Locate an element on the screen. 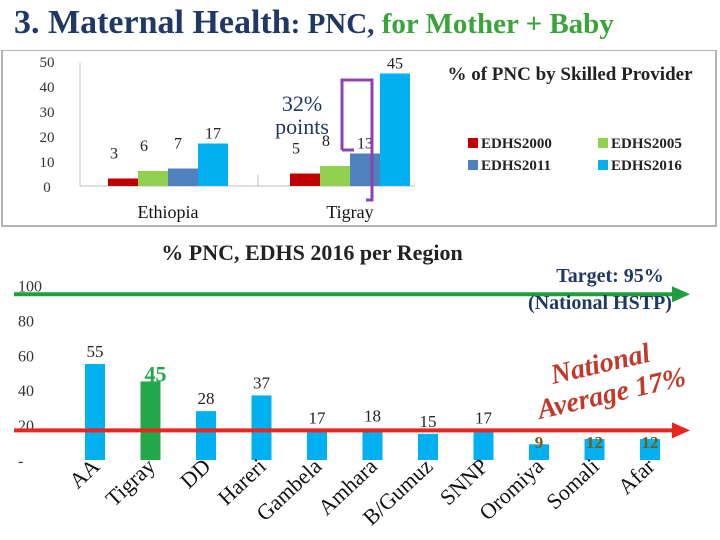  slide-title-pnc: : PNC, is located at coordinates (332, 24).